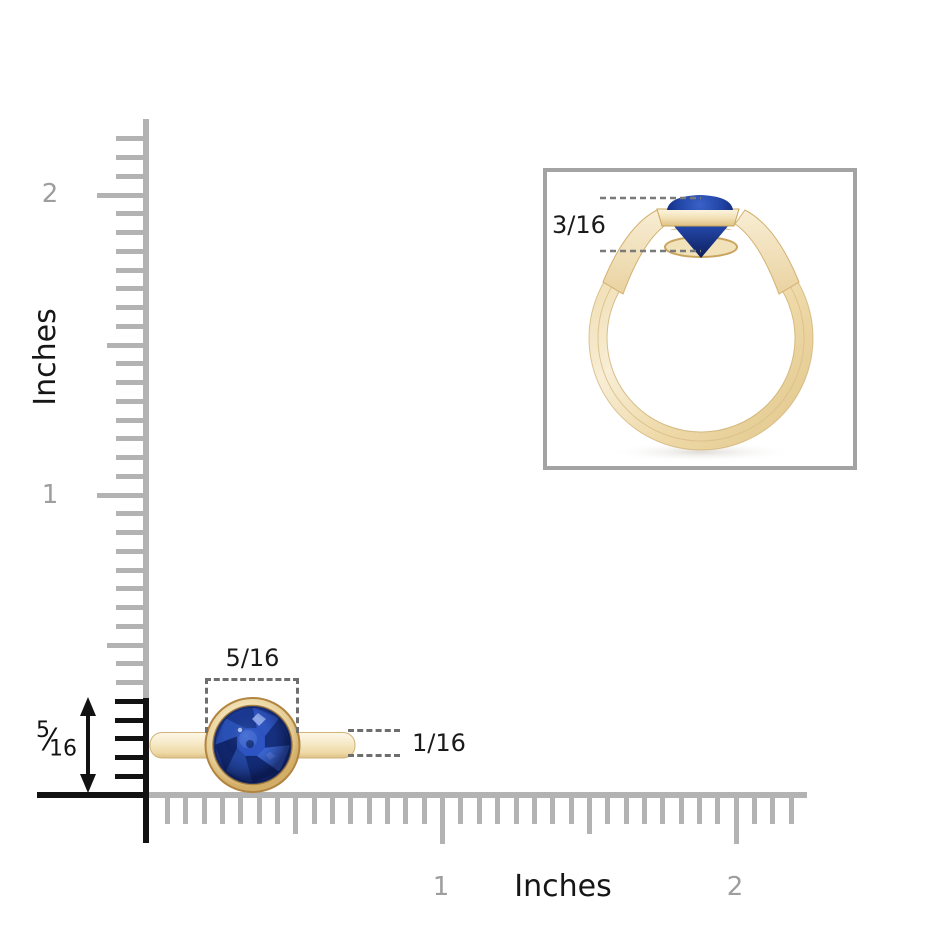  What do you see at coordinates (441, 887) in the screenshot?
I see `horizontal-inch-mark-1: 1` at bounding box center [441, 887].